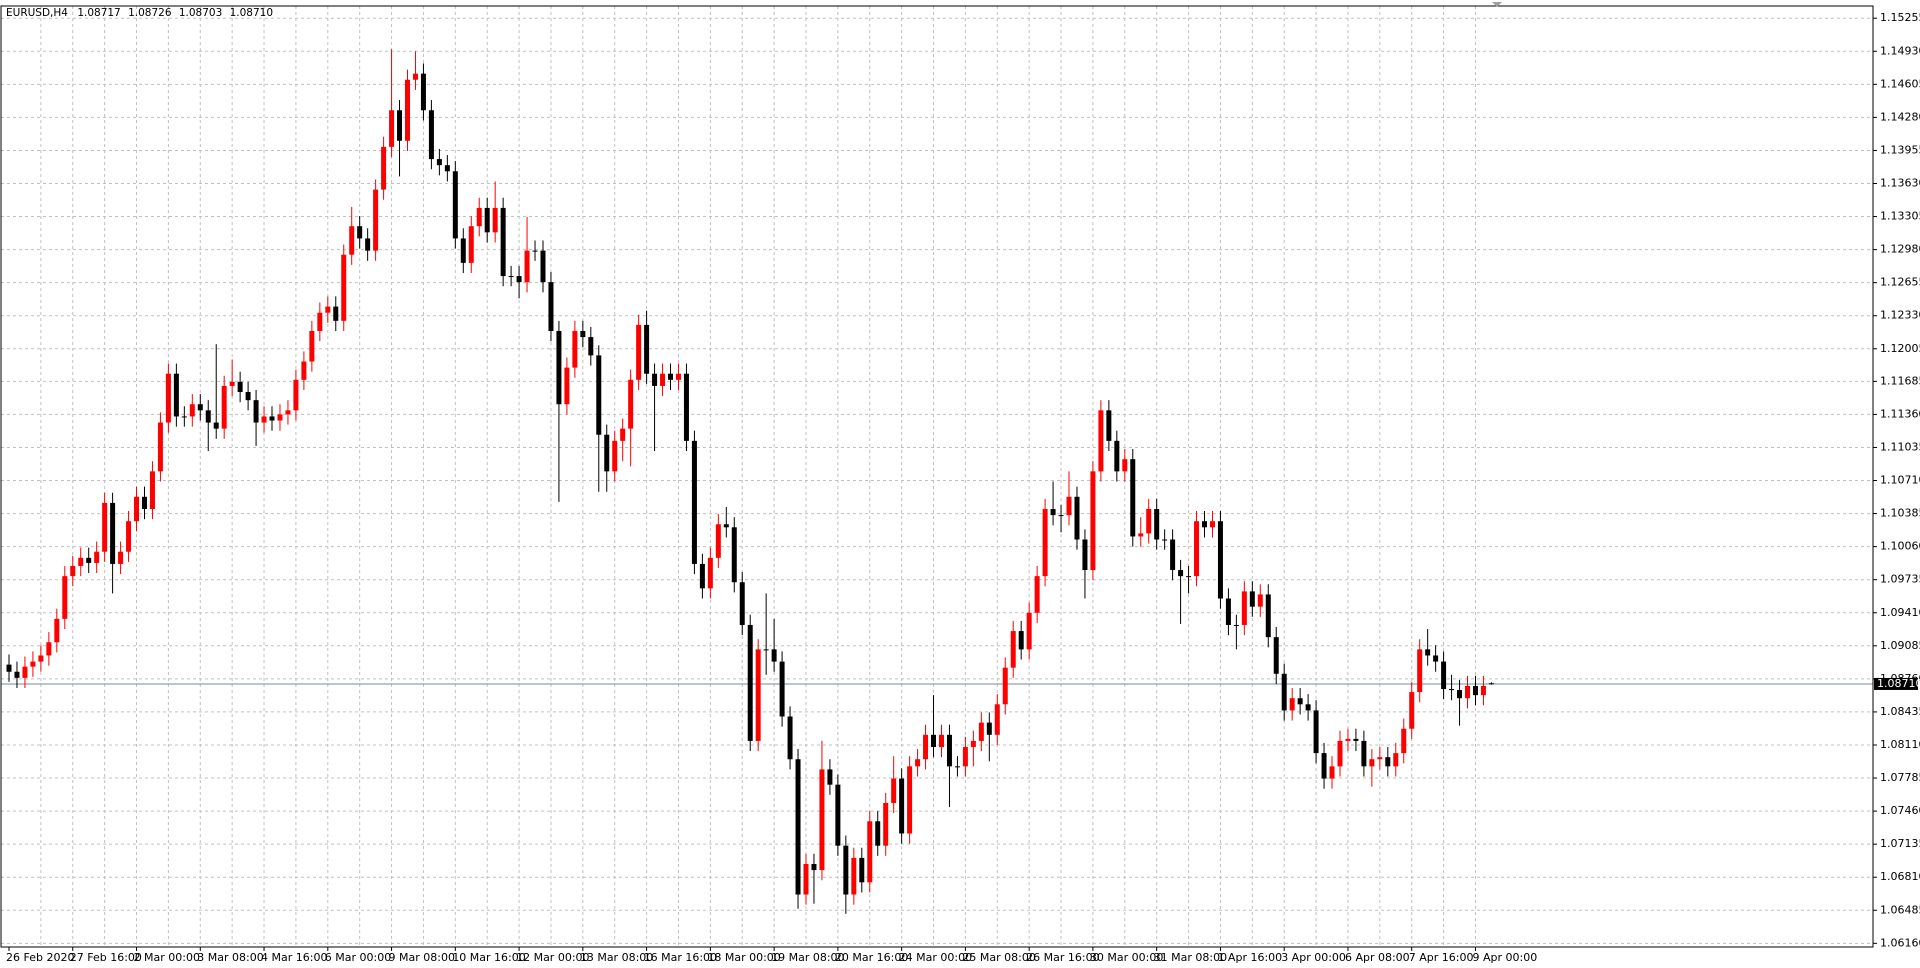 The image size is (1920, 968). Describe the element at coordinates (106, 957) in the screenshot. I see `x-tick-label: 27 Feb 16:00` at that location.